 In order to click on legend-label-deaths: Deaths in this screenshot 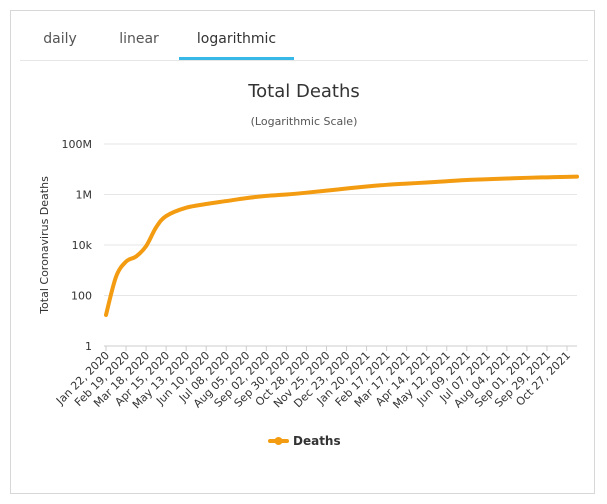, I will do `click(317, 441)`.